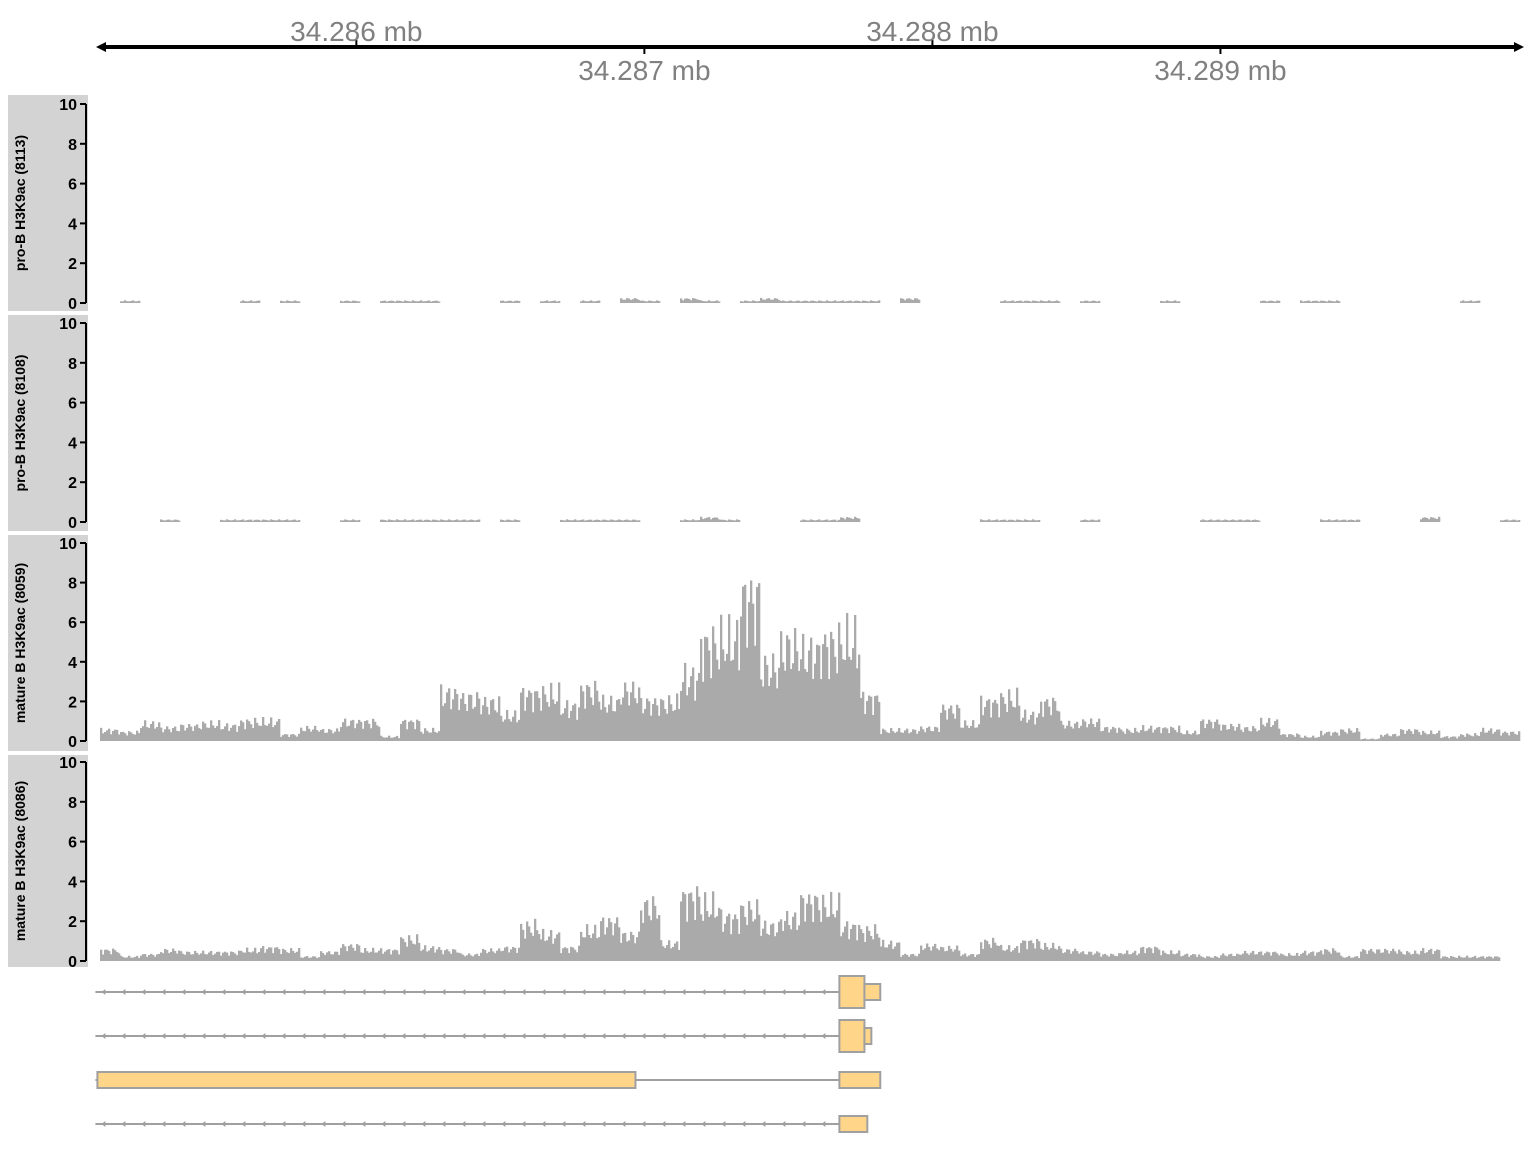 This screenshot has width=1536, height=1152. Describe the element at coordinates (72, 962) in the screenshot. I see `y-tick-label: 0` at that location.